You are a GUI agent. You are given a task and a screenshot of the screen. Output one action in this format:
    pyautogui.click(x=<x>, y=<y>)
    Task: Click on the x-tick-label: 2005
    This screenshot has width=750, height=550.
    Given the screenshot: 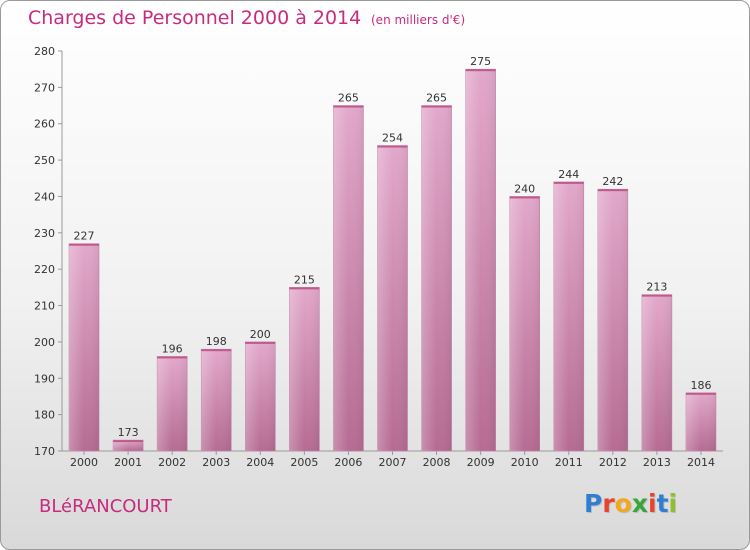 What is the action you would take?
    pyautogui.click(x=304, y=462)
    